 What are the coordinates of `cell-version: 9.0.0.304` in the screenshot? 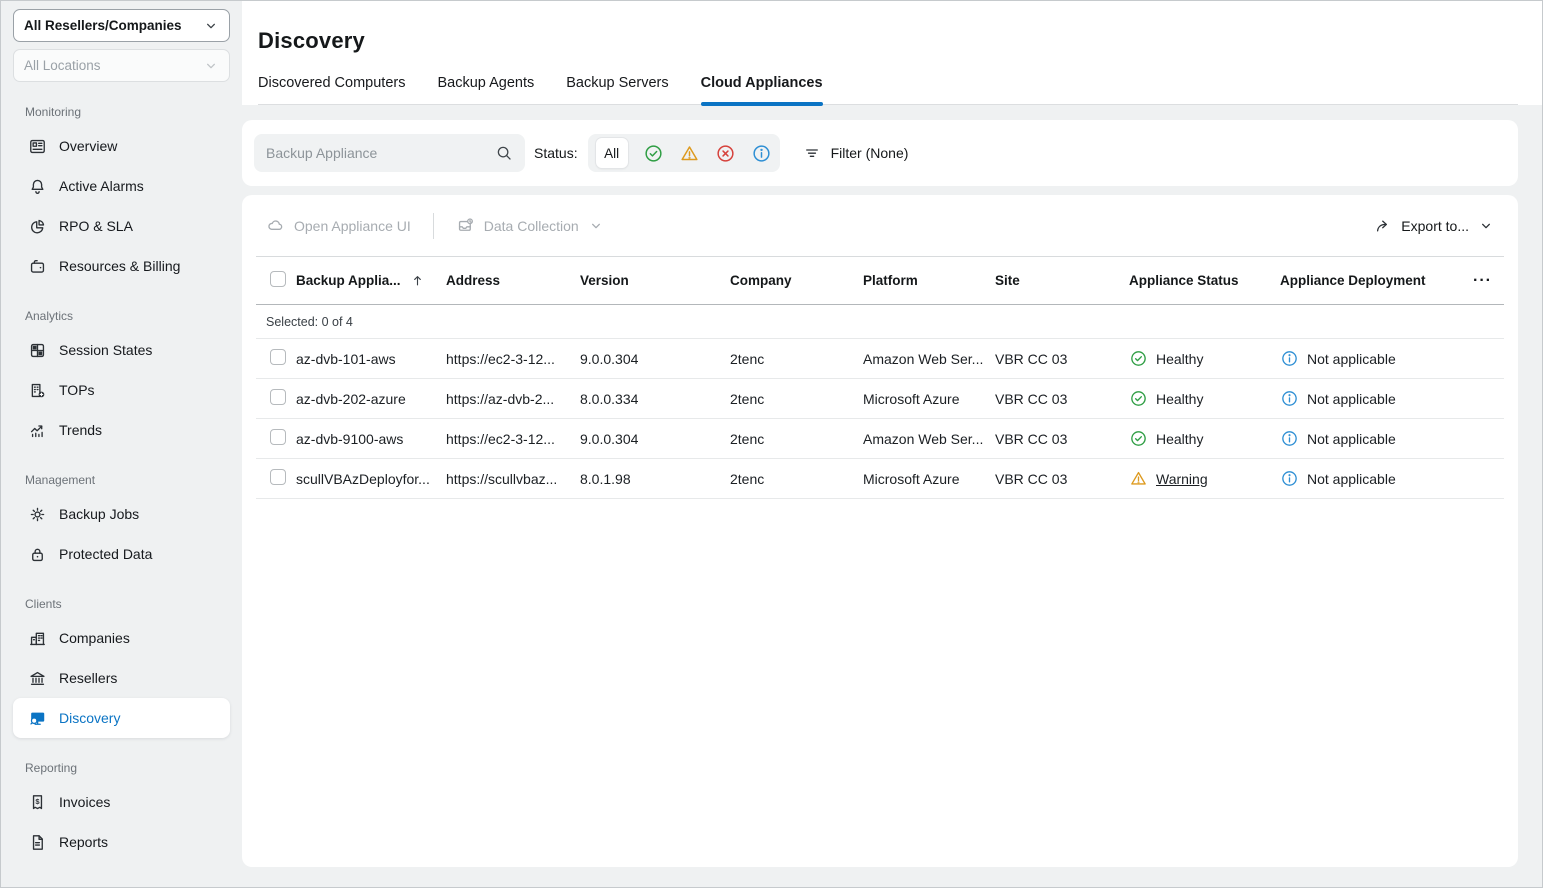 It's located at (609, 358).